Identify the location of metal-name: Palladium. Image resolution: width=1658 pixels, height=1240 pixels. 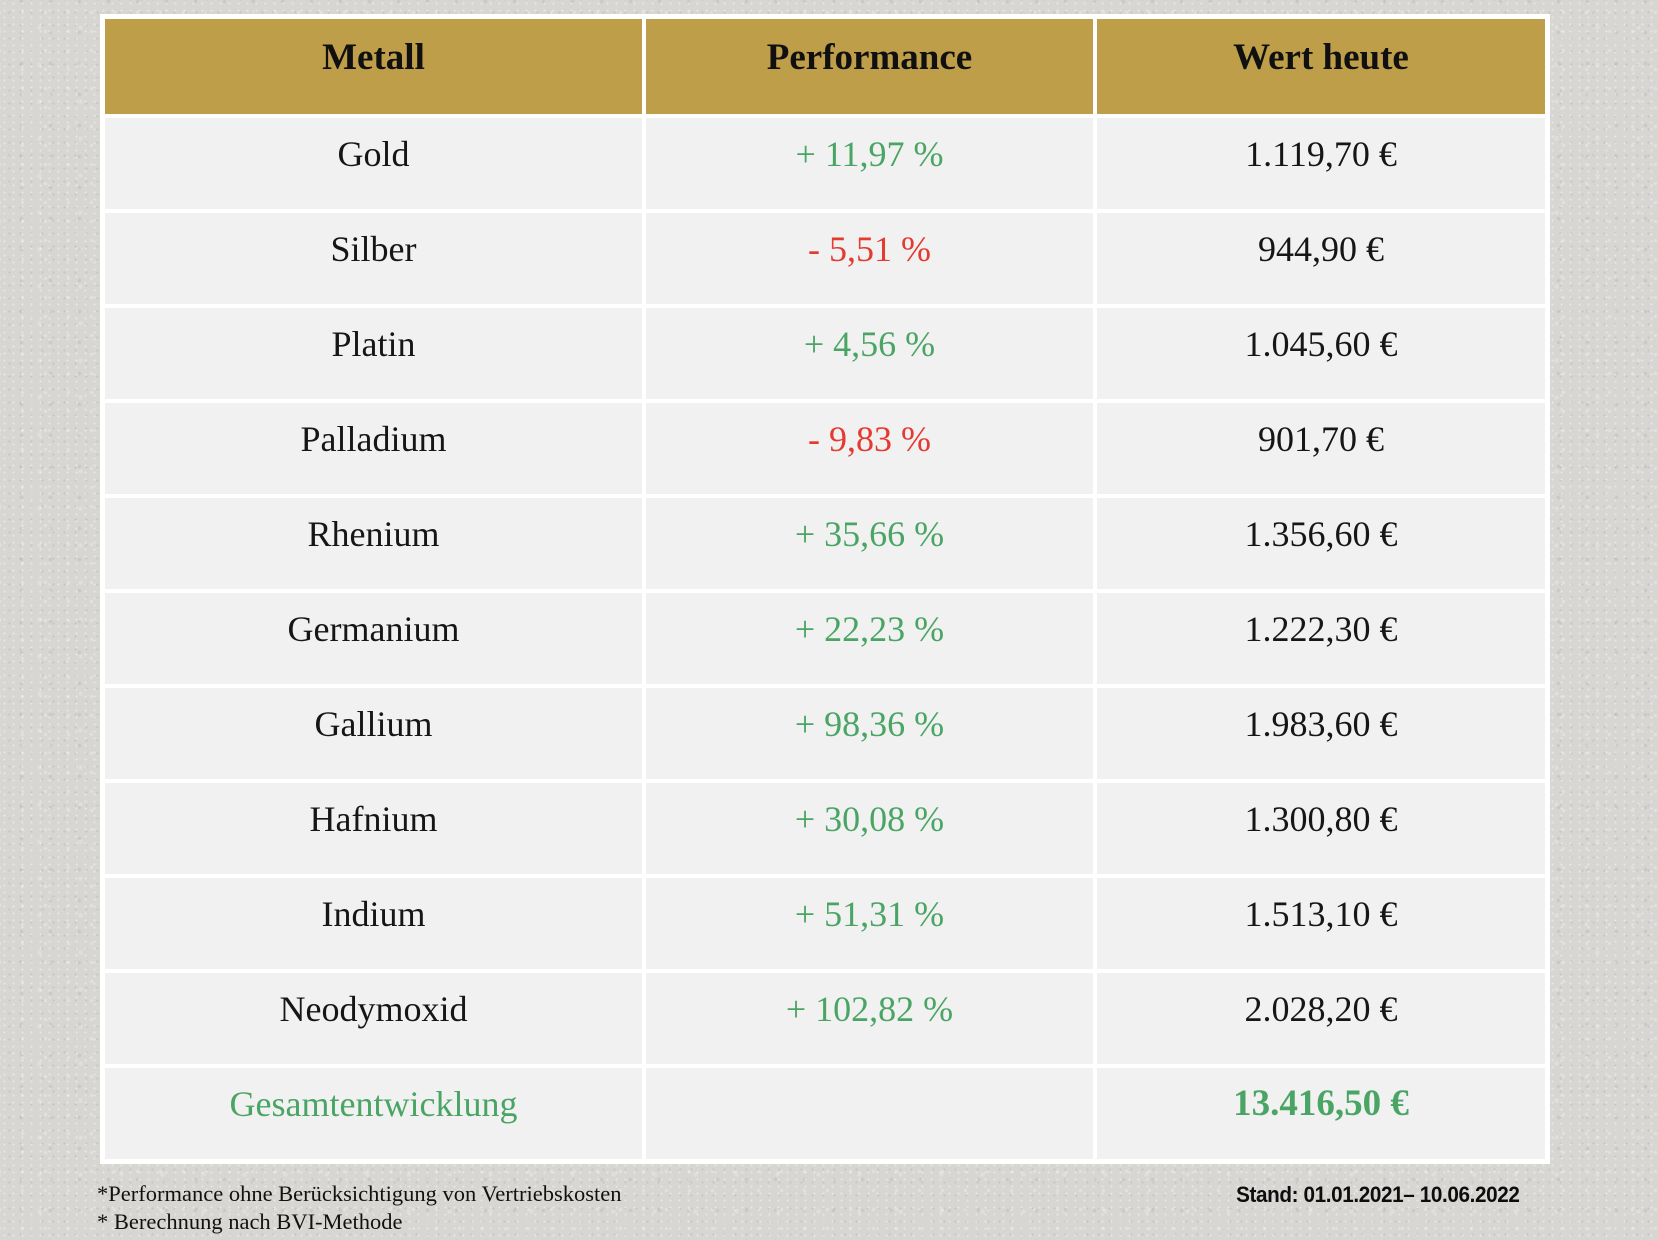
(373, 448).